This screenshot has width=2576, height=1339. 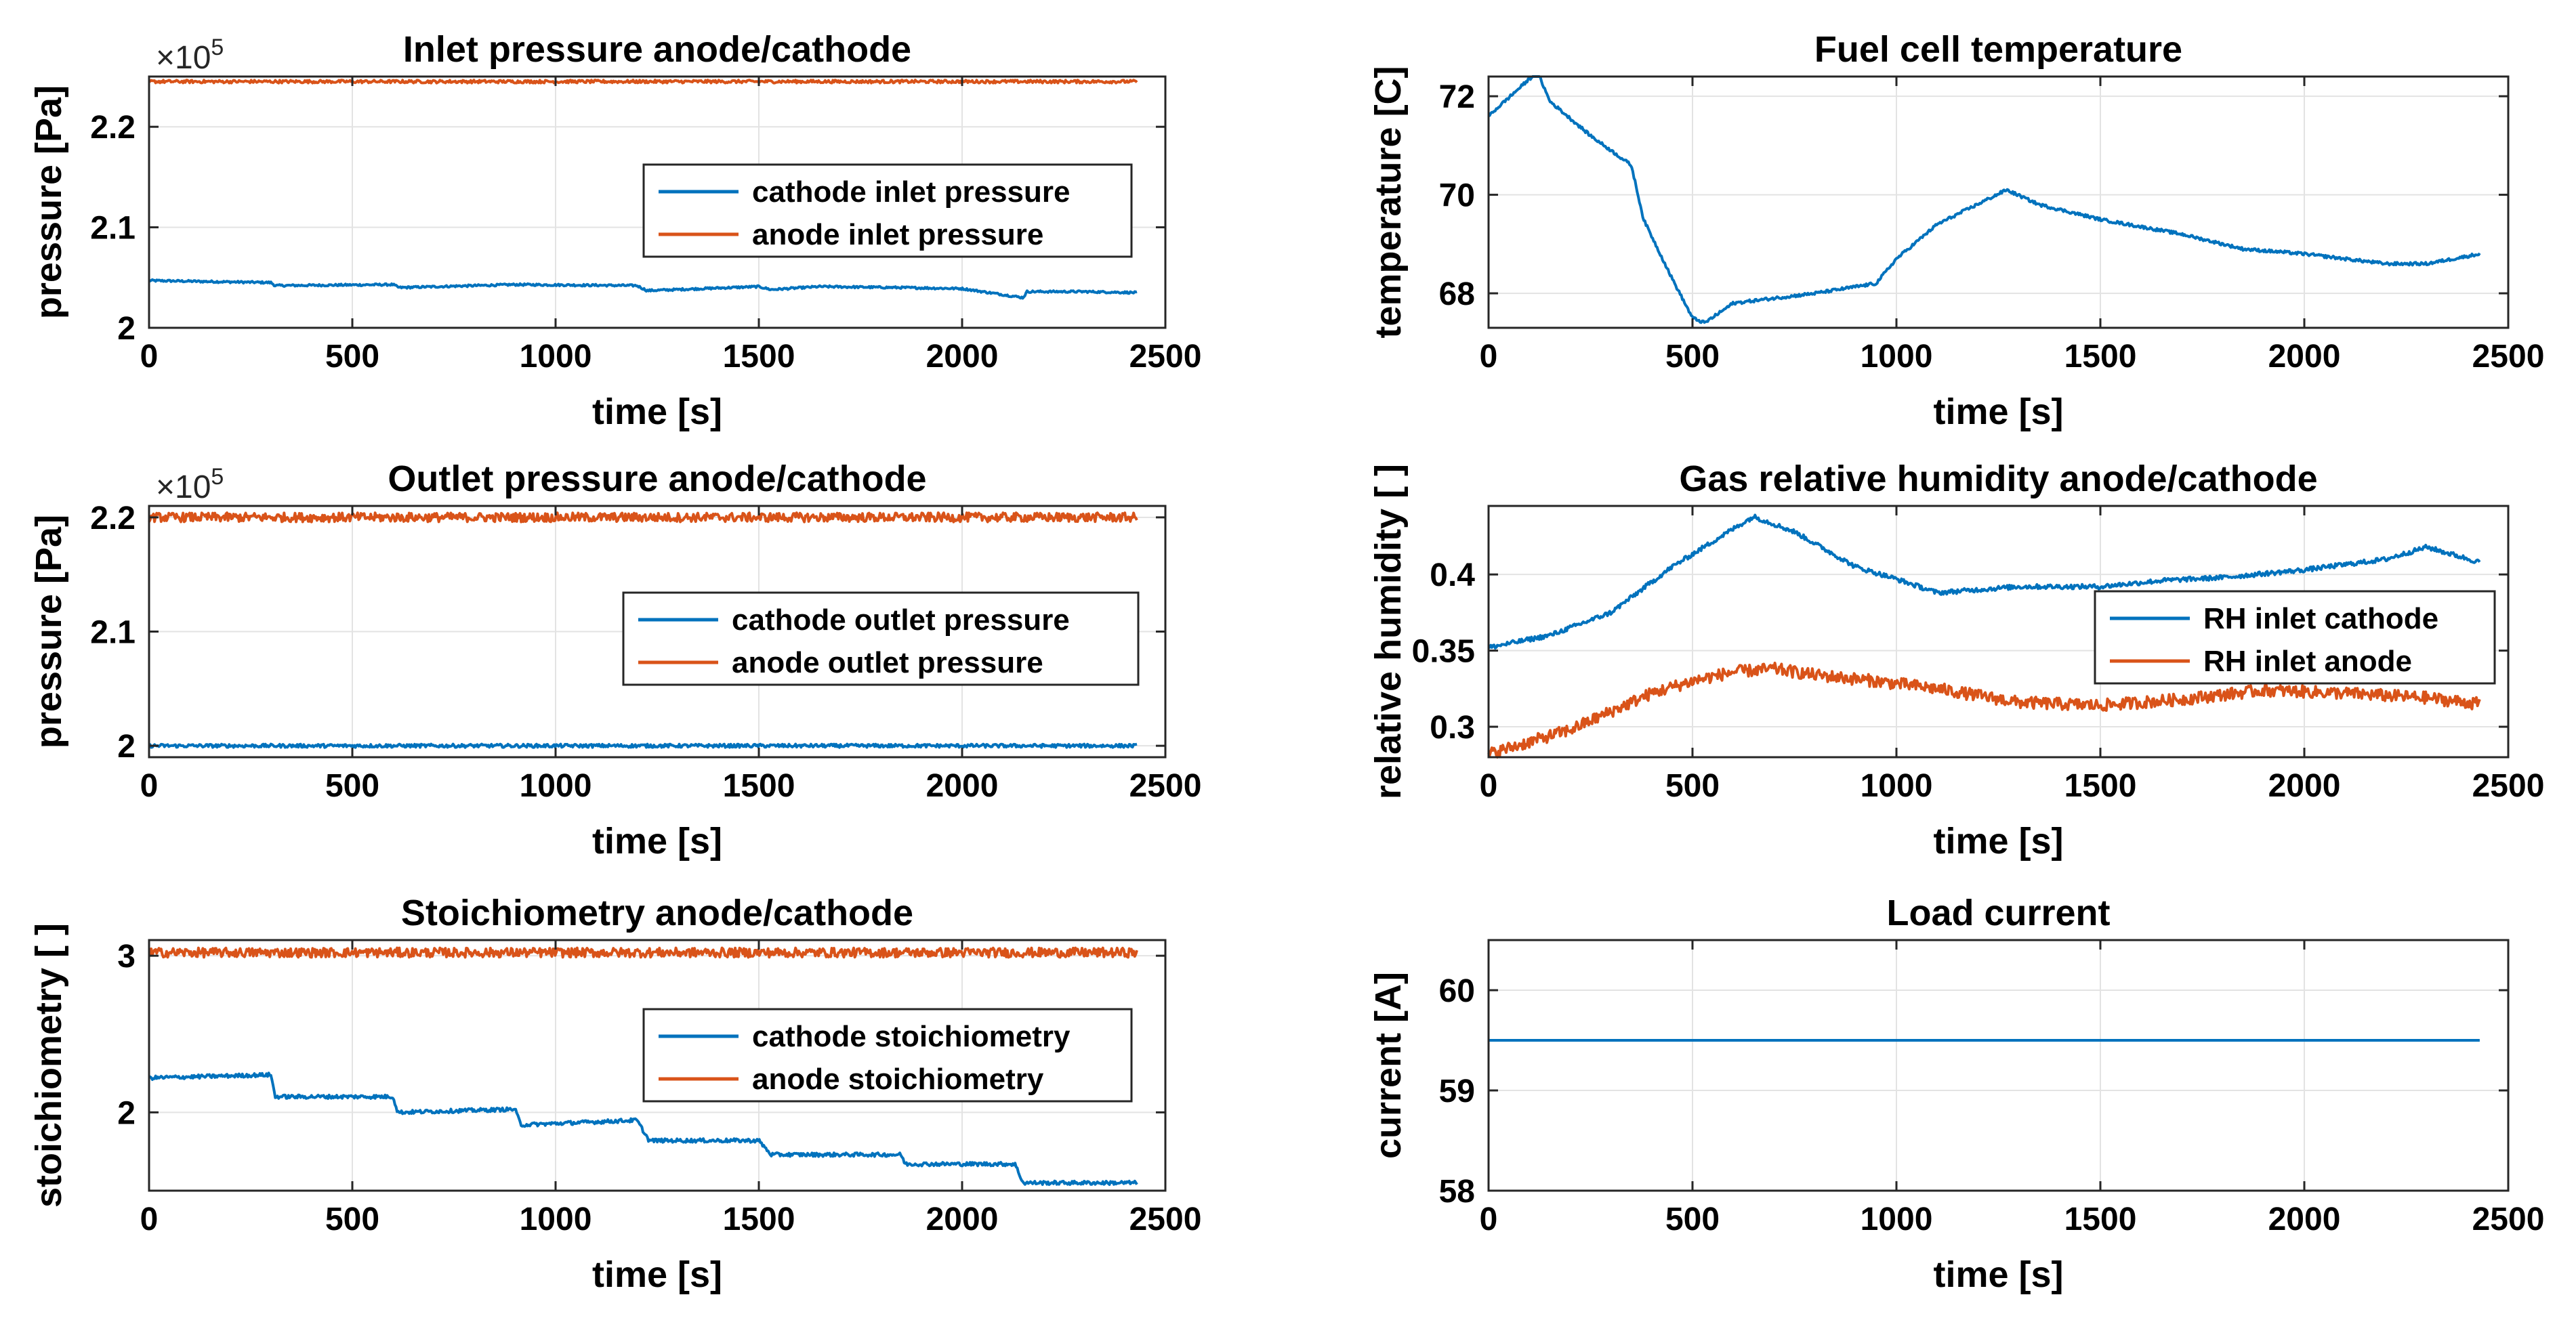 What do you see at coordinates (901, 620) in the screenshot?
I see `legend-entry: cathode outlet pressure` at bounding box center [901, 620].